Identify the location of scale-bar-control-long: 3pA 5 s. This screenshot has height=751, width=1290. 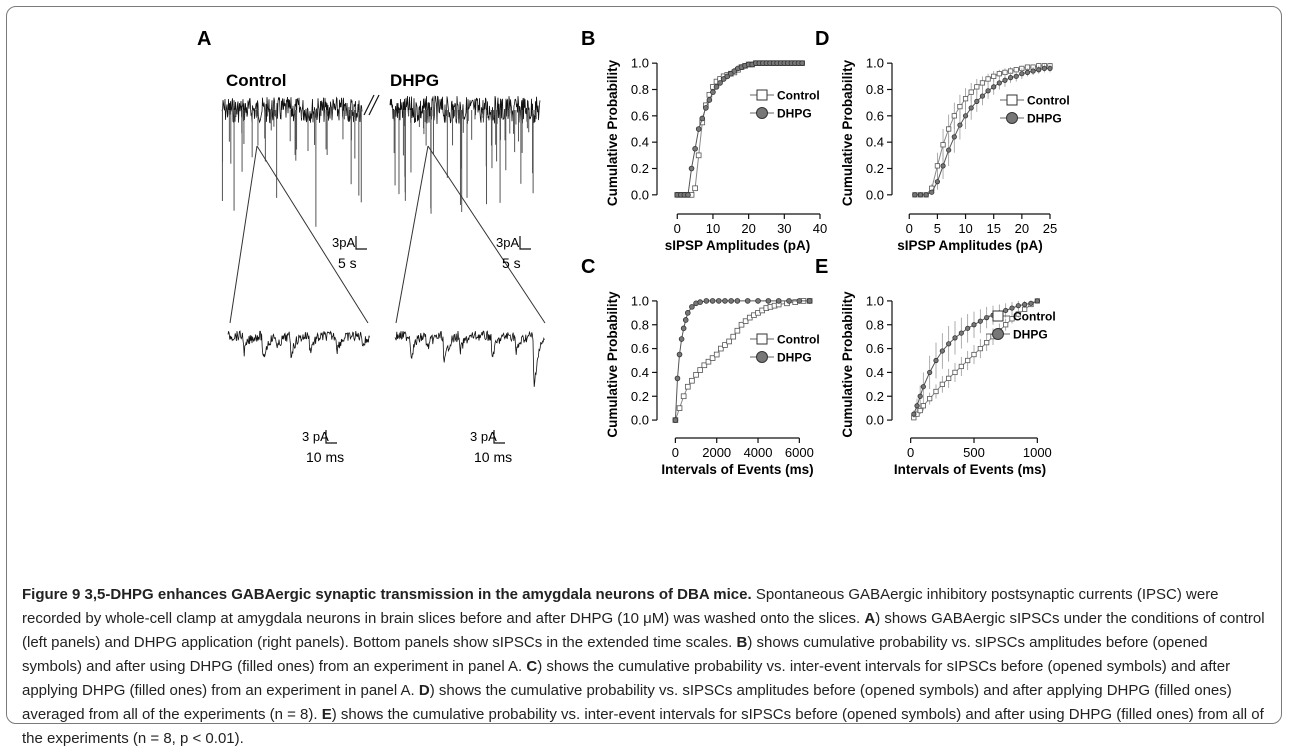
(349, 253).